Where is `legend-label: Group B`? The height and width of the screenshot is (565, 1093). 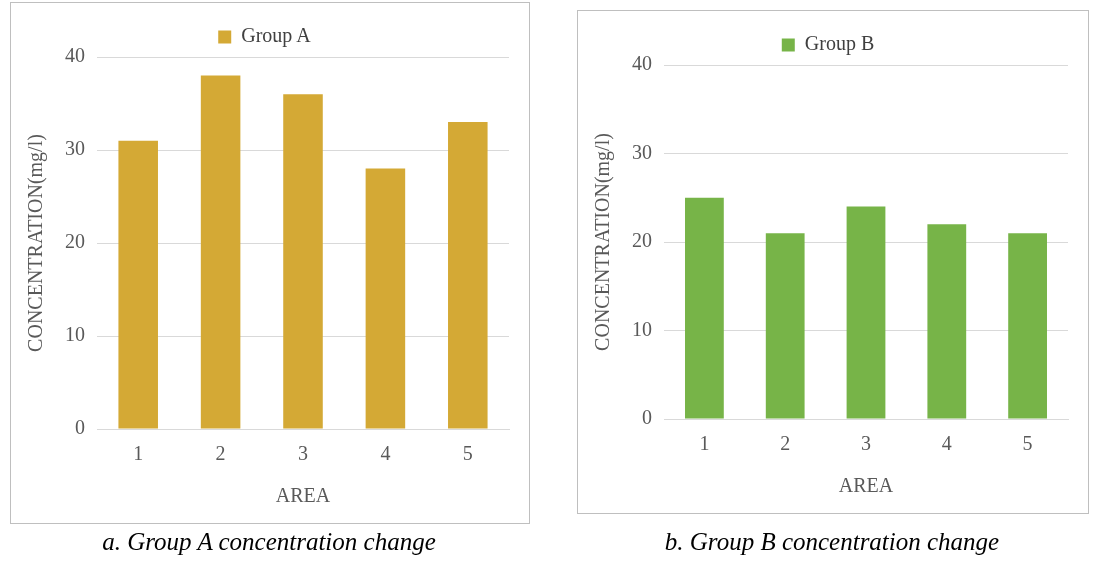
legend-label: Group B is located at coordinates (839, 44).